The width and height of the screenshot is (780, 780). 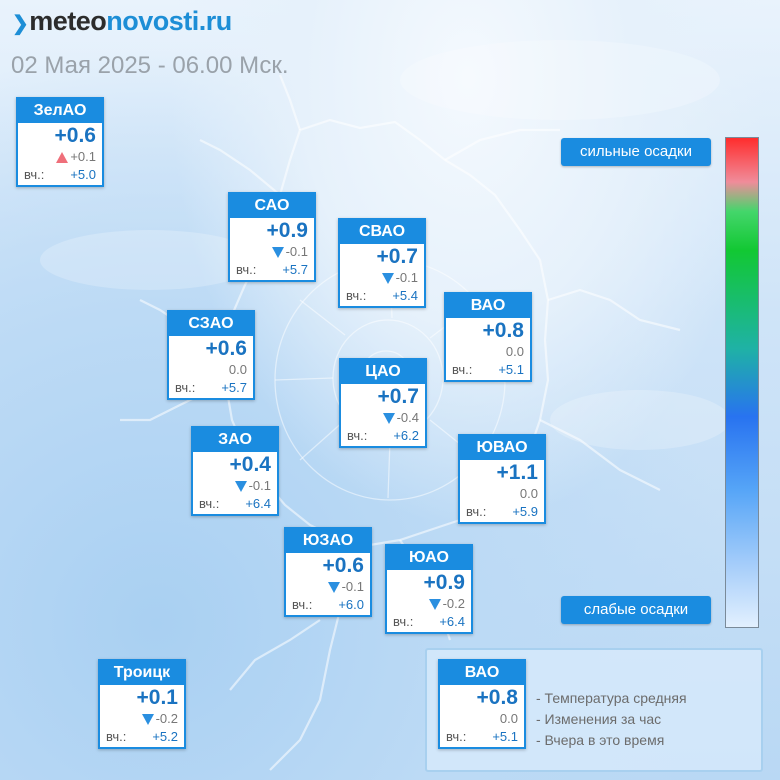 I want to click on district-temp: +0.4, so click(x=250, y=464).